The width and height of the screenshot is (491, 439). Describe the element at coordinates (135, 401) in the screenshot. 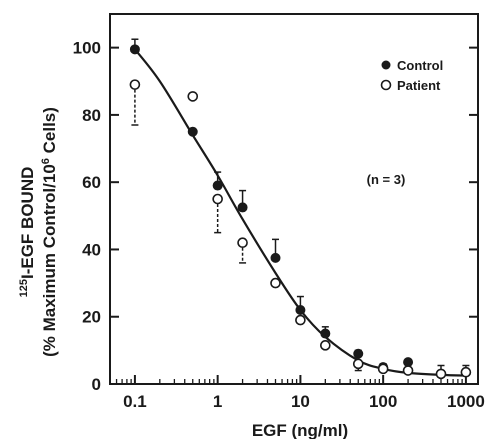

I see `x-tick-label: 0.1` at that location.